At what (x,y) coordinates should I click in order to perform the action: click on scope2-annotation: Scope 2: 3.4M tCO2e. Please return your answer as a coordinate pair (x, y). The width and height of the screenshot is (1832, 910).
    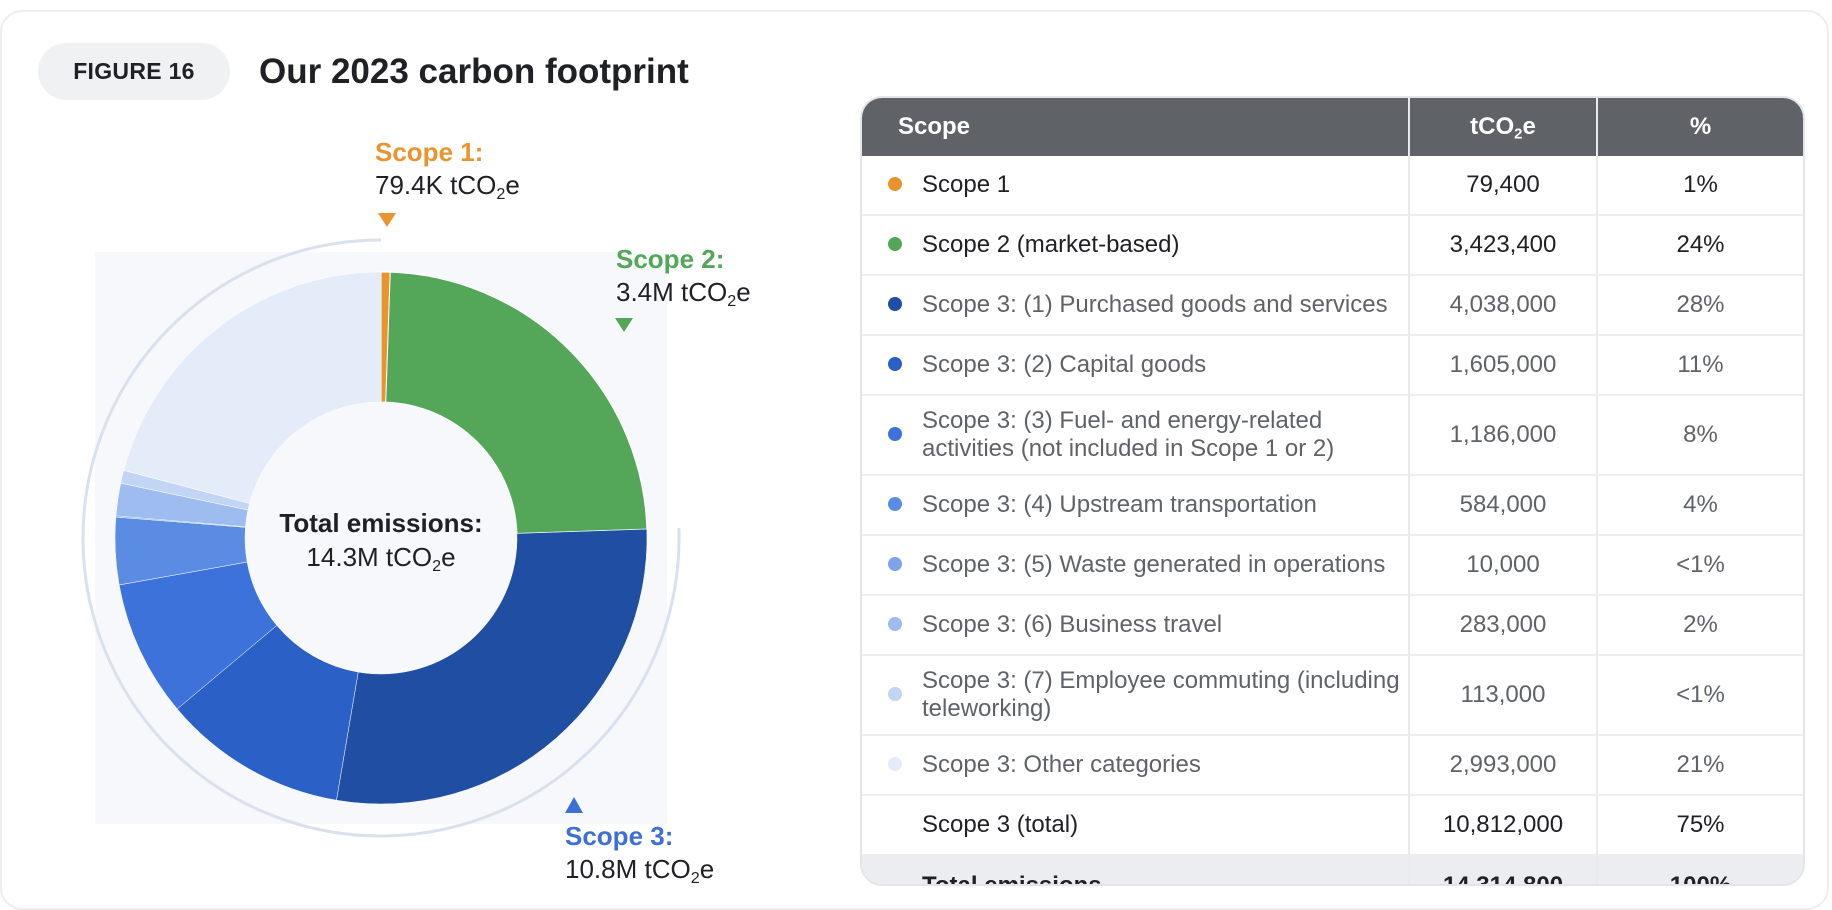
    Looking at the image, I should click on (683, 276).